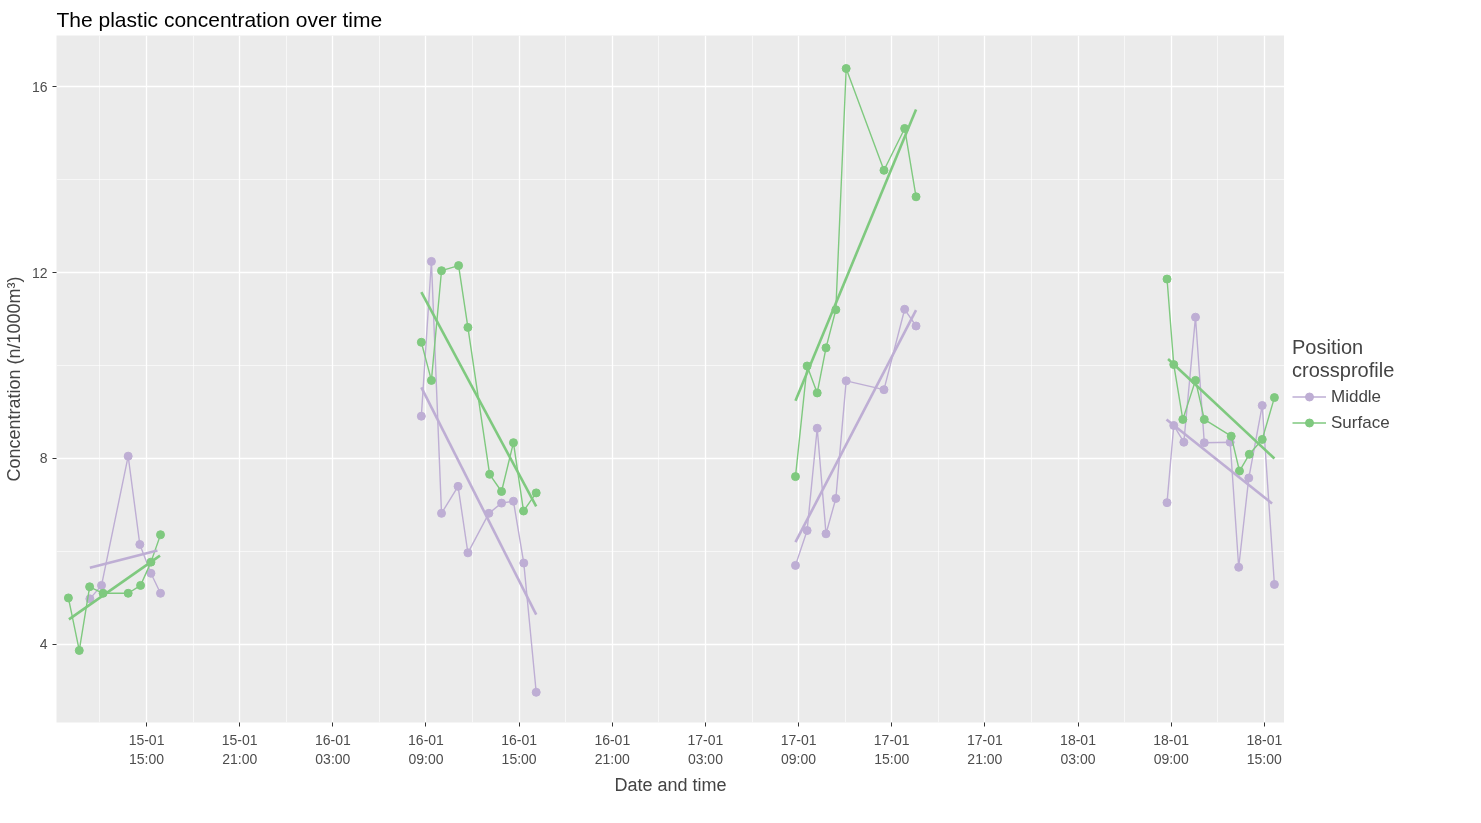 Image resolution: width=1481 pixels, height=823 pixels. I want to click on x-tick-label: 17-01 21:00, so click(984, 749).